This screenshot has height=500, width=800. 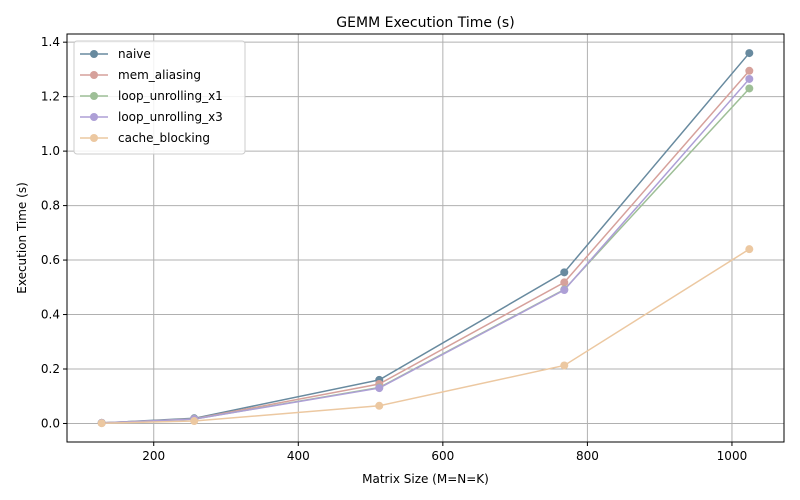 I want to click on legend-box, so click(x=159, y=97).